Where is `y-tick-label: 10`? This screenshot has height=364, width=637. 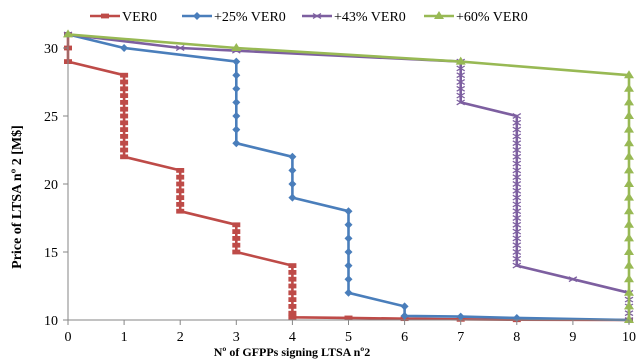
y-tick-label: 10 is located at coordinates (51, 321).